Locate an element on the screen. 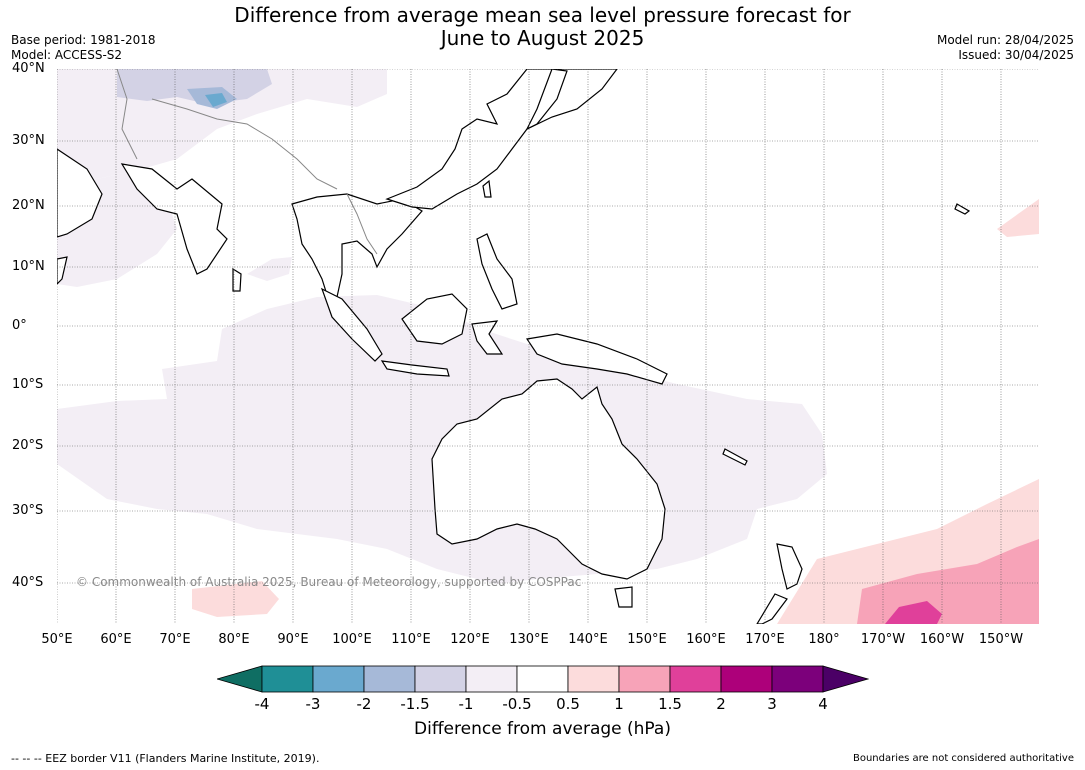  anomaly-neg-tibet is located at coordinates (194, 86).